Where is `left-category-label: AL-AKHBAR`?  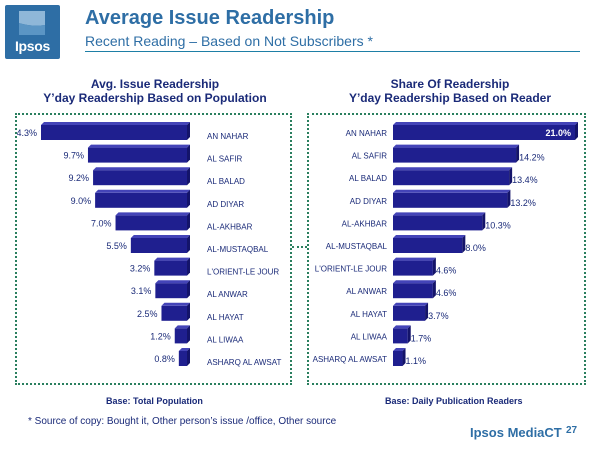
left-category-label: AL-AKHBAR is located at coordinates (230, 226).